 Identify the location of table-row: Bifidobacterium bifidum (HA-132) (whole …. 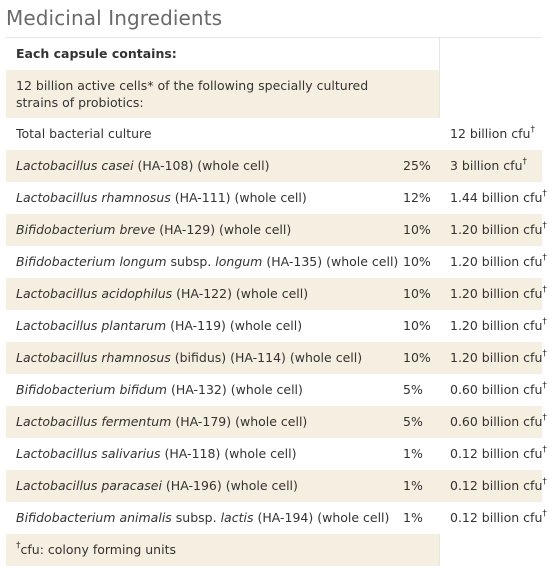
(276, 390).